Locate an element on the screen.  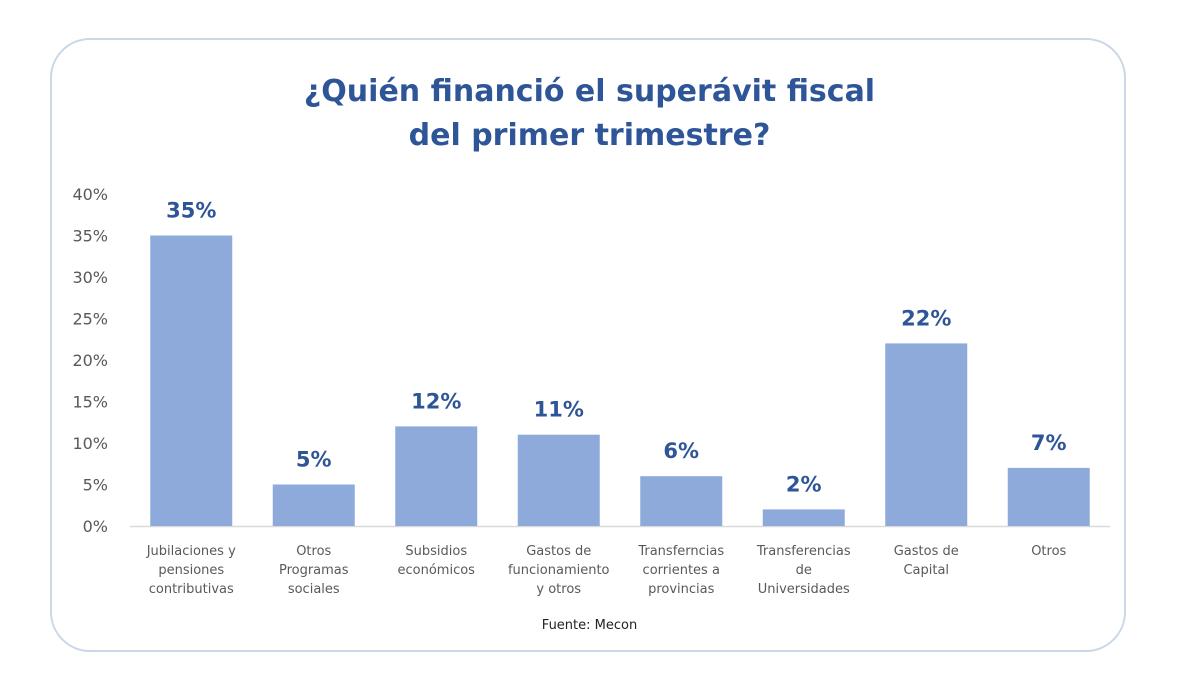
y-tick-label: 0% is located at coordinates (95, 526).